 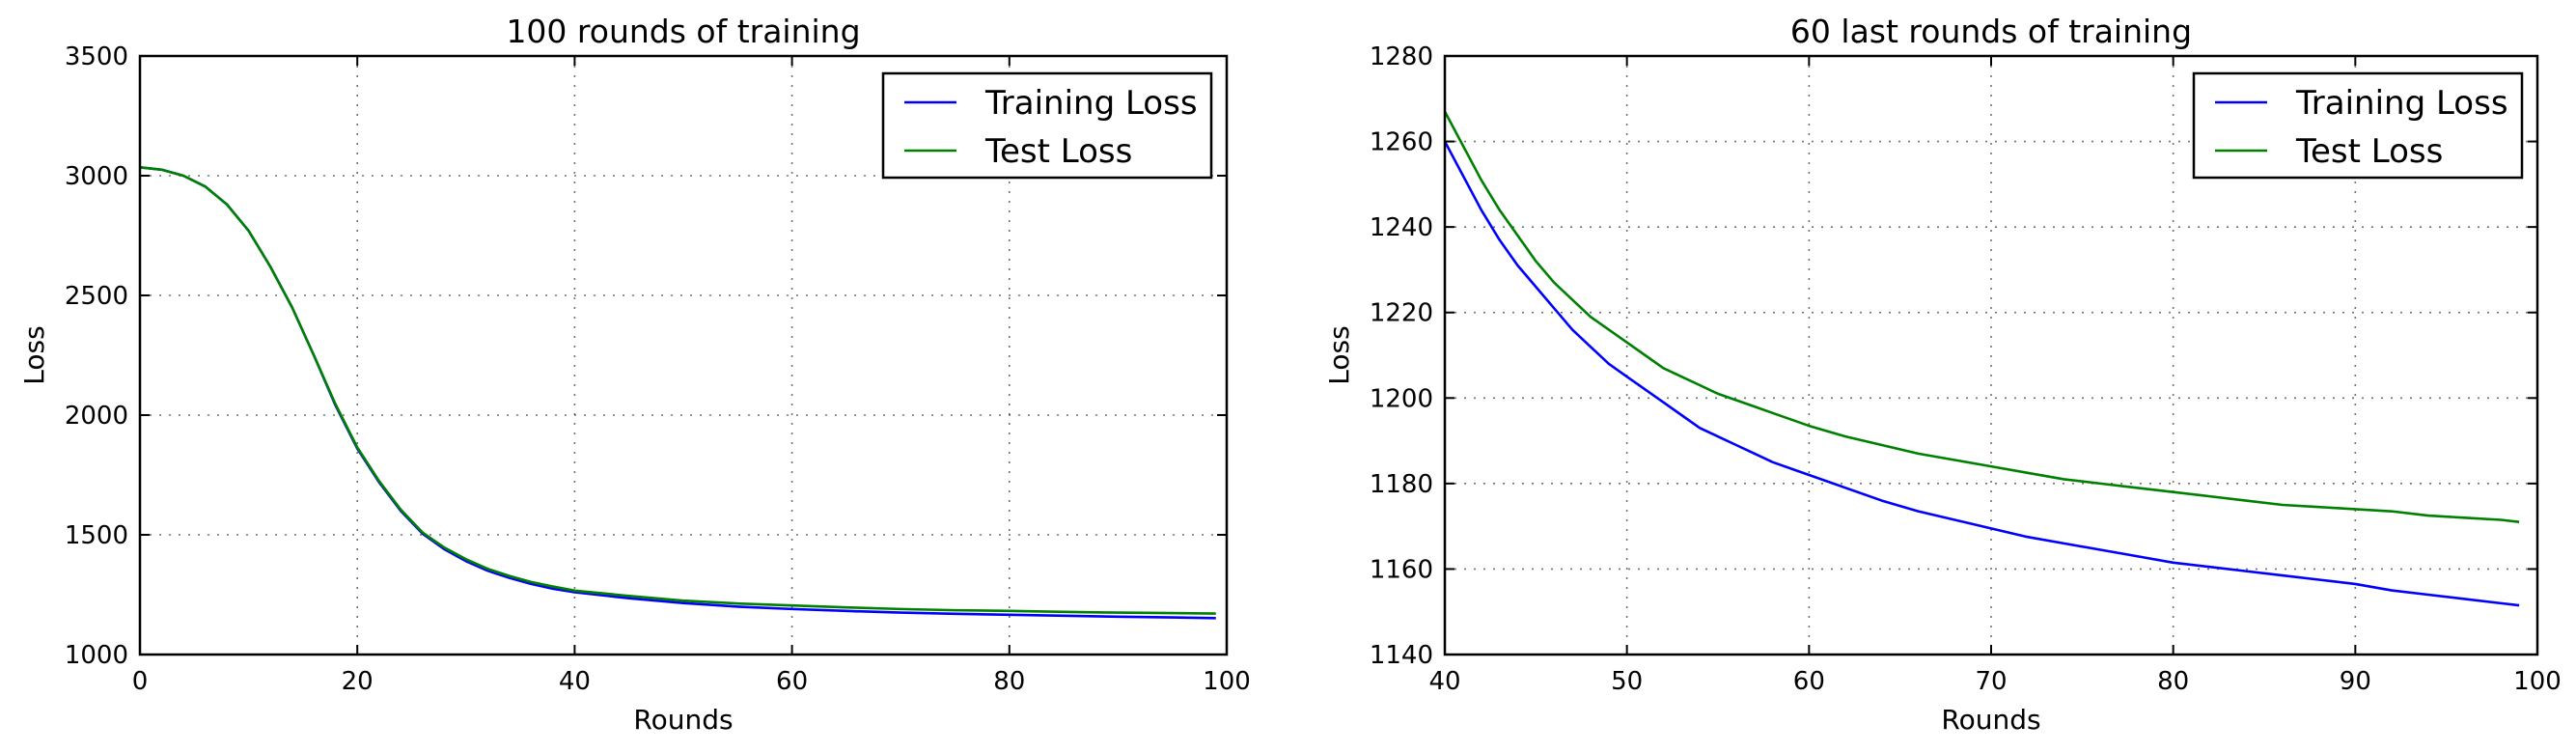 What do you see at coordinates (140, 681) in the screenshot?
I see `x-tick-label: 0` at bounding box center [140, 681].